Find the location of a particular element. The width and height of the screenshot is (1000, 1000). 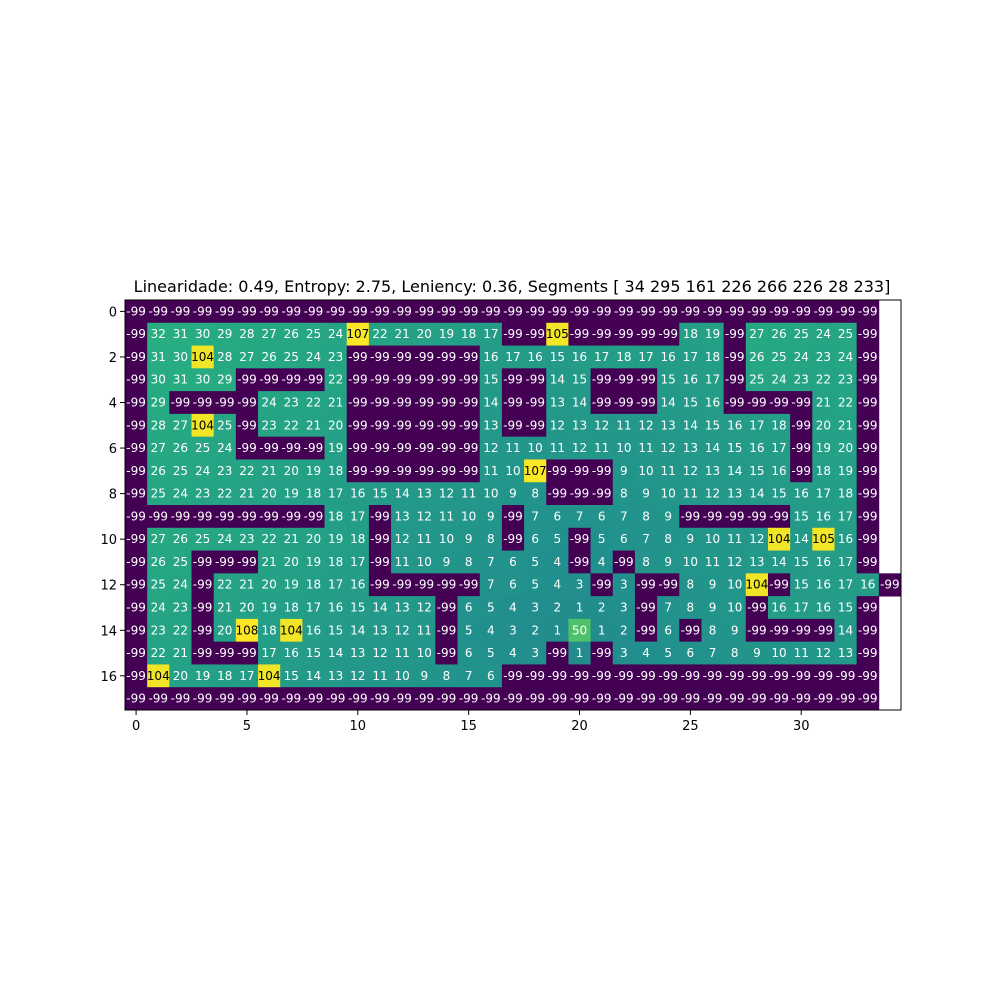

heatmap-cell-value: 3 is located at coordinates (624, 585).